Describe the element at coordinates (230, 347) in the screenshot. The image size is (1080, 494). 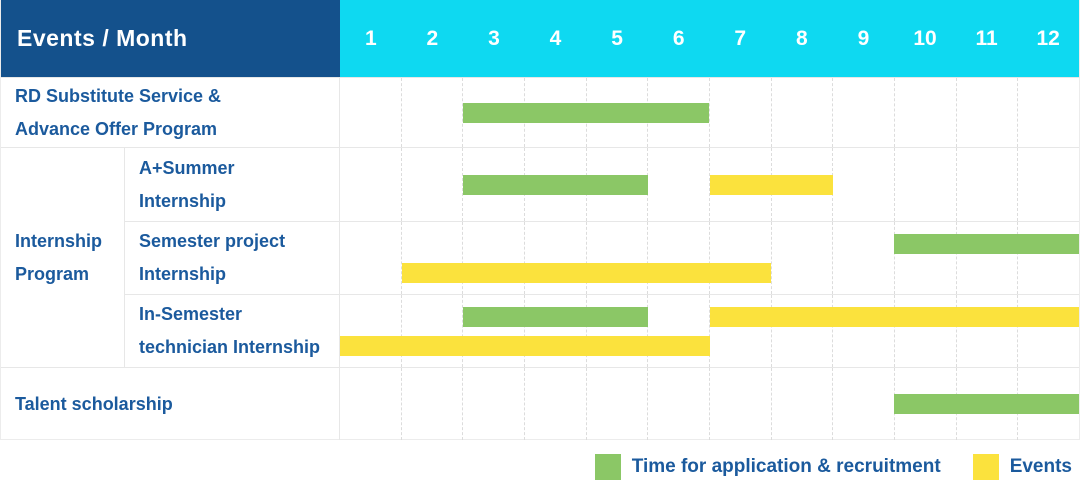
I see `subrow-label: technician Internship` at that location.